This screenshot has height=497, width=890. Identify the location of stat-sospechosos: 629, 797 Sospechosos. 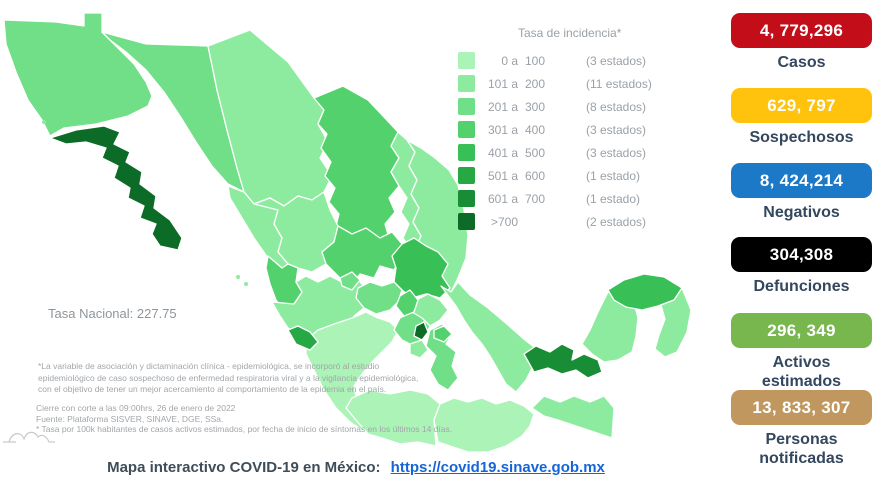
(801, 117).